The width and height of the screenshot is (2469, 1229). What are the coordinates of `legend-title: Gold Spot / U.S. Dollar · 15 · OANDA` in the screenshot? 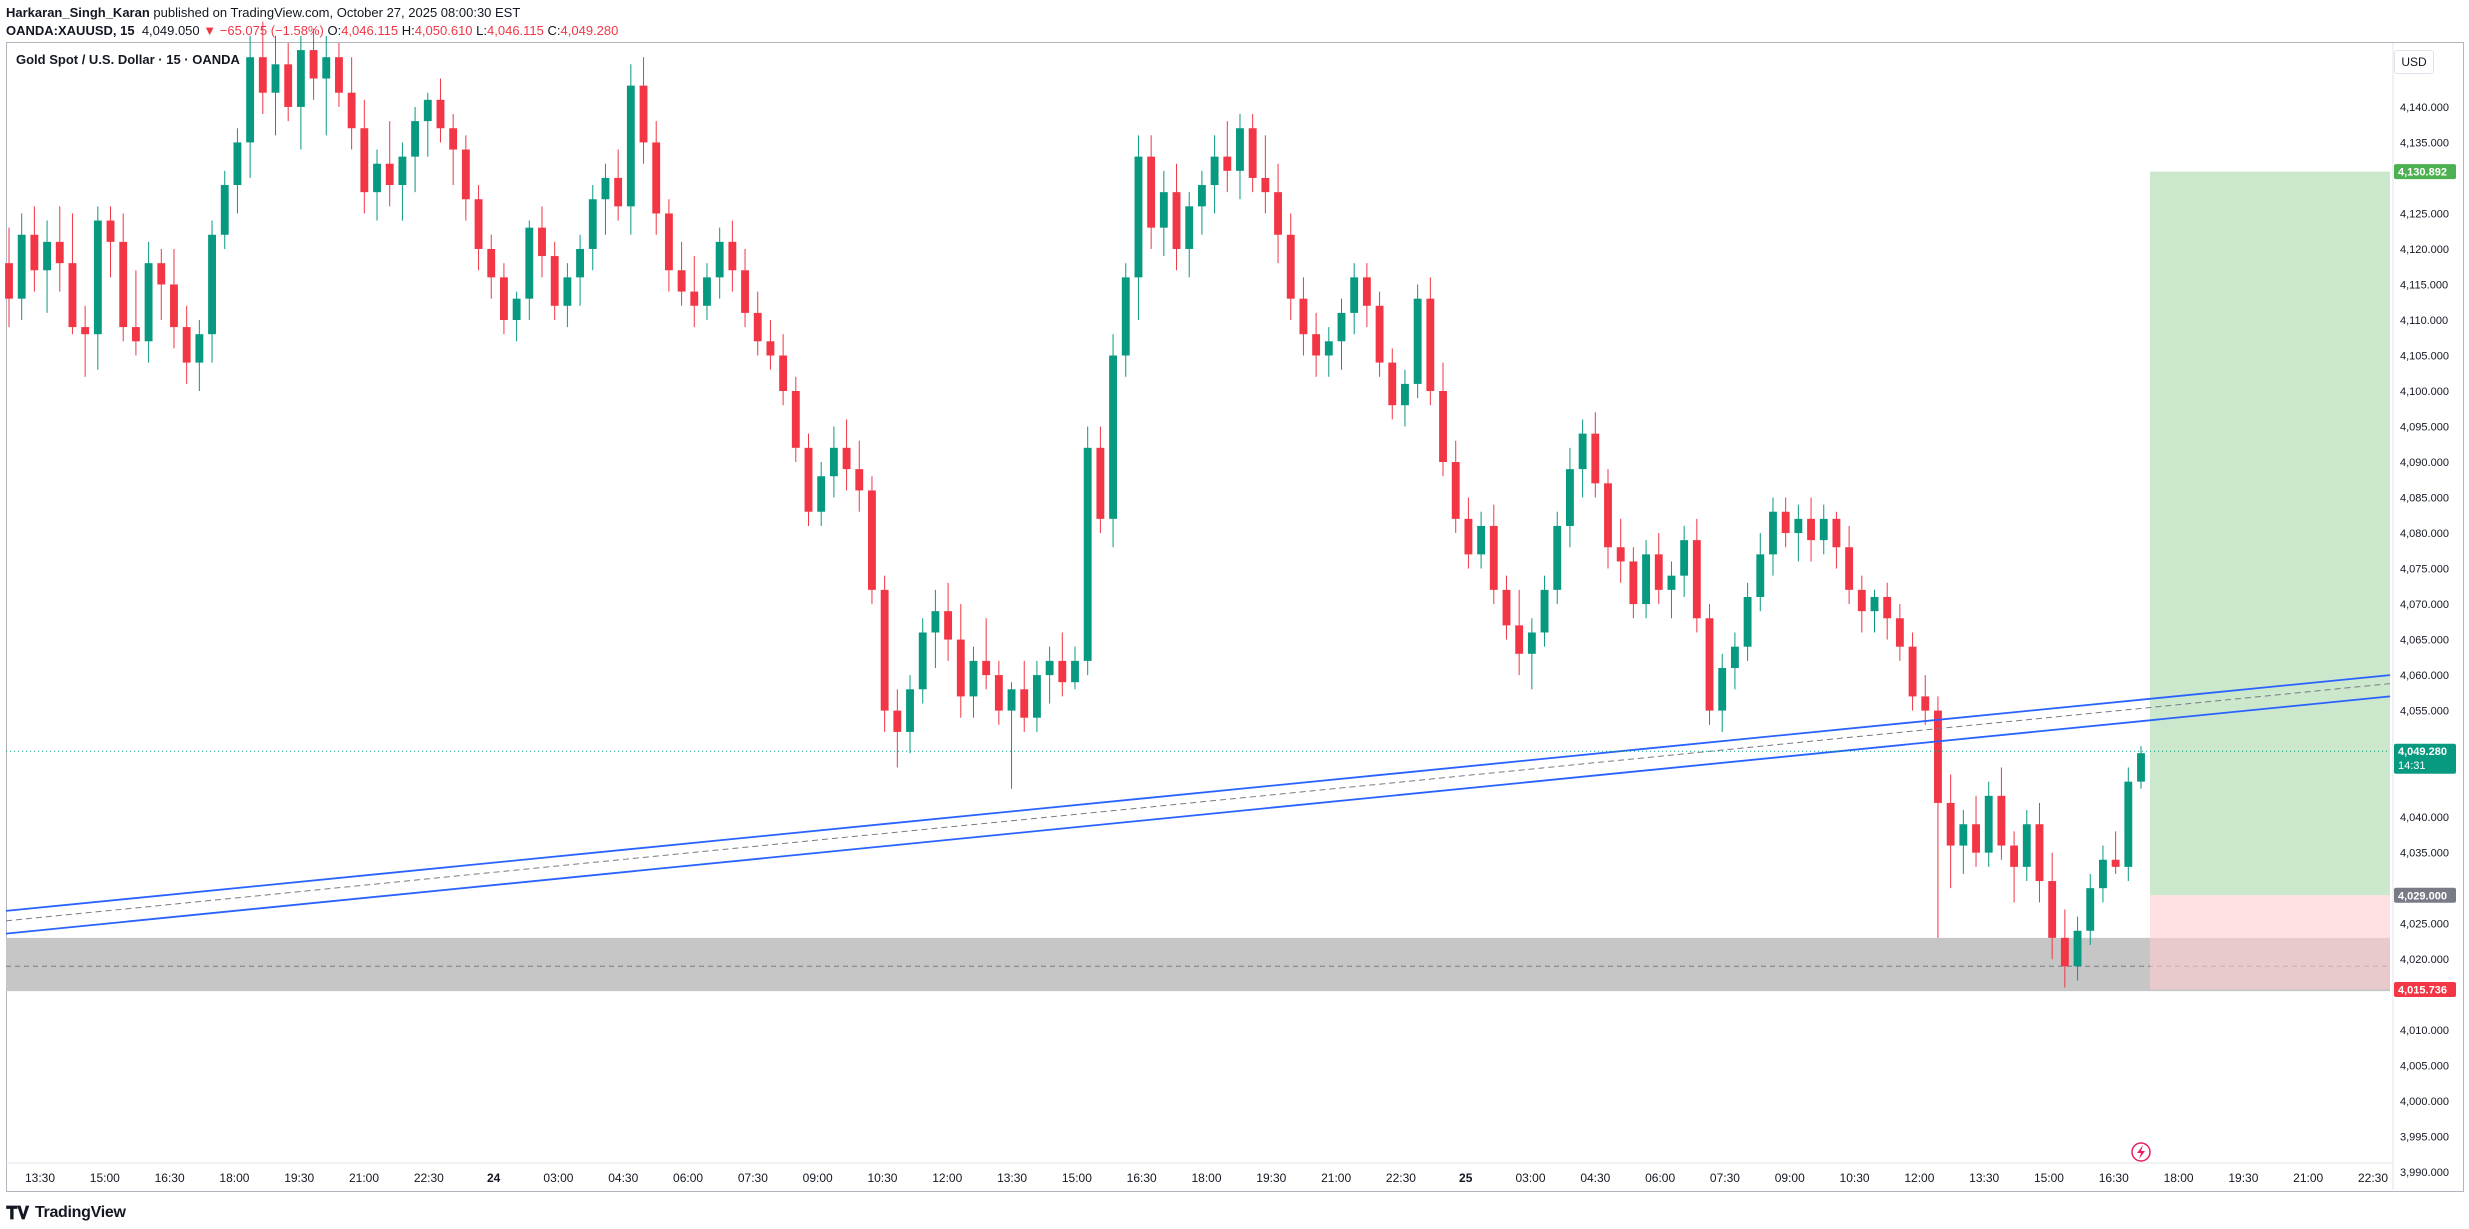 It's located at (128, 59).